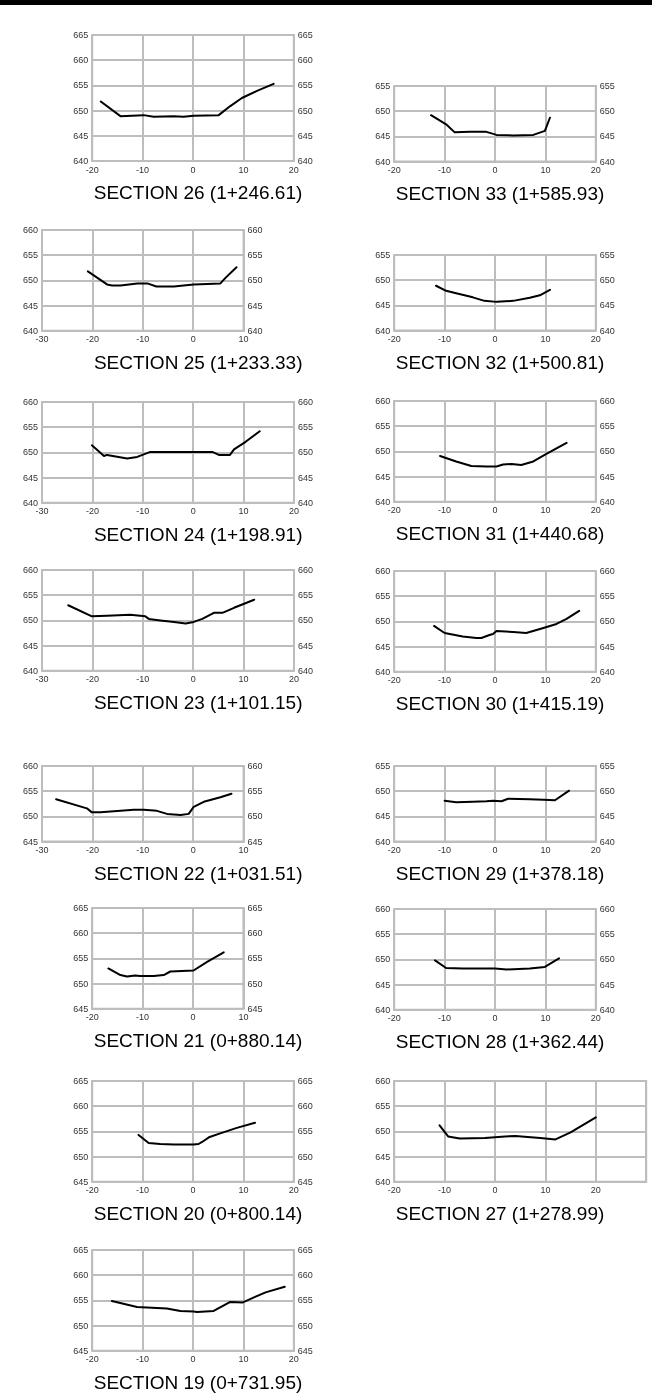 The width and height of the screenshot is (652, 1398). Describe the element at coordinates (81, 1081) in the screenshot. I see `y-tick-label: 665` at that location.